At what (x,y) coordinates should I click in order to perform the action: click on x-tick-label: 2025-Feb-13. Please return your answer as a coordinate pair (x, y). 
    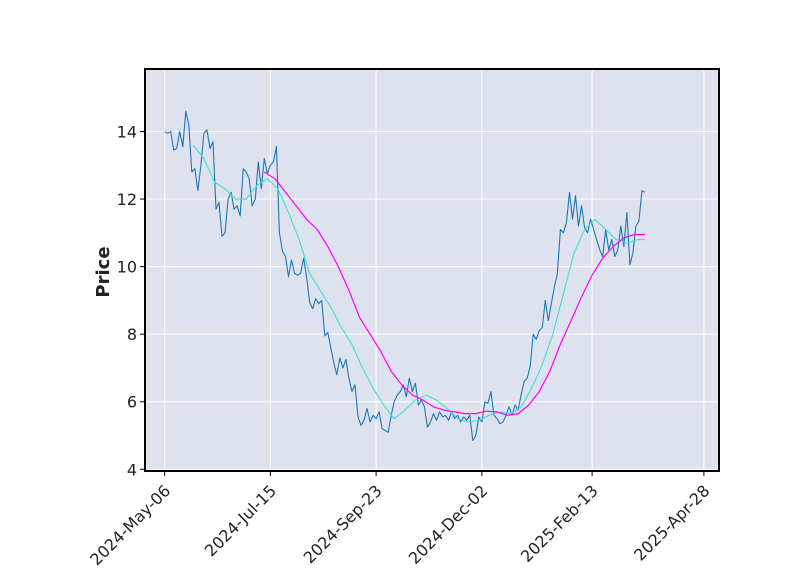
    Looking at the image, I should click on (559, 523).